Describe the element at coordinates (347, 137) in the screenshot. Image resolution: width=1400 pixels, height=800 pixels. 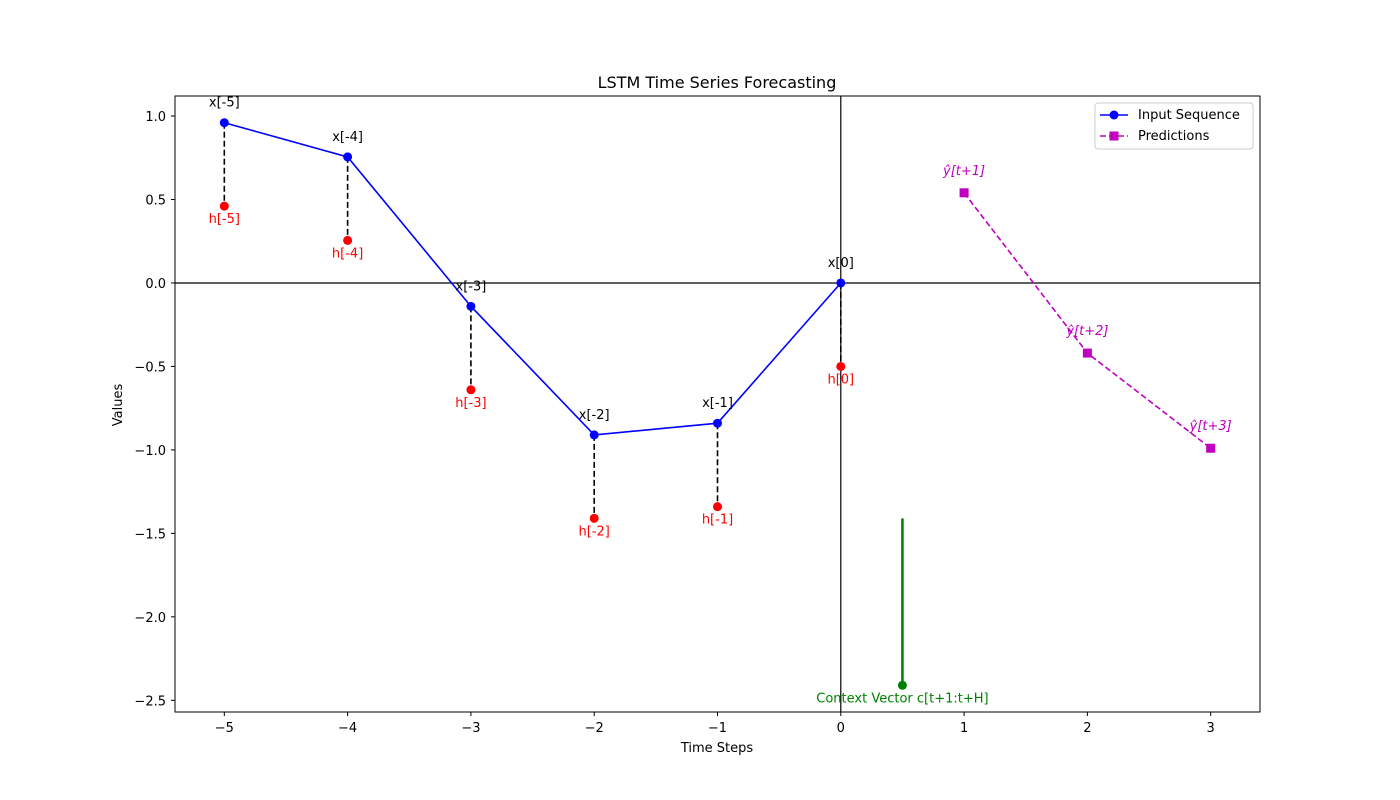
I see `input-point-label: x[-4]` at that location.